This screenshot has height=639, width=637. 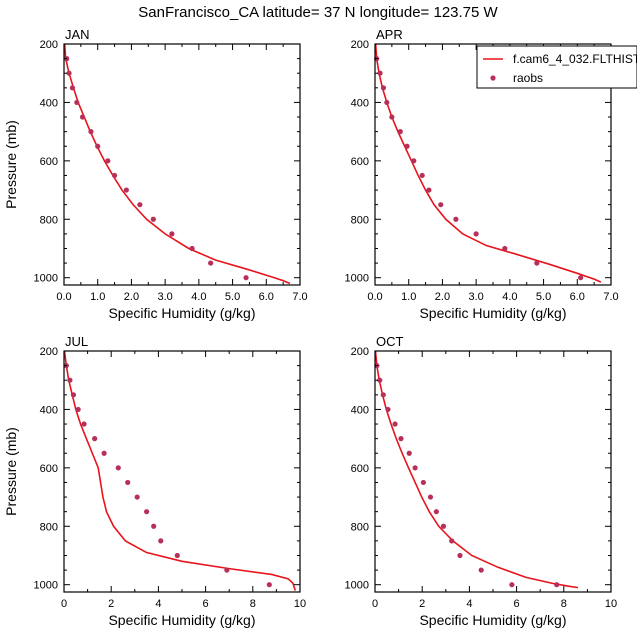 I want to click on model-line-oct, so click(x=477, y=470).